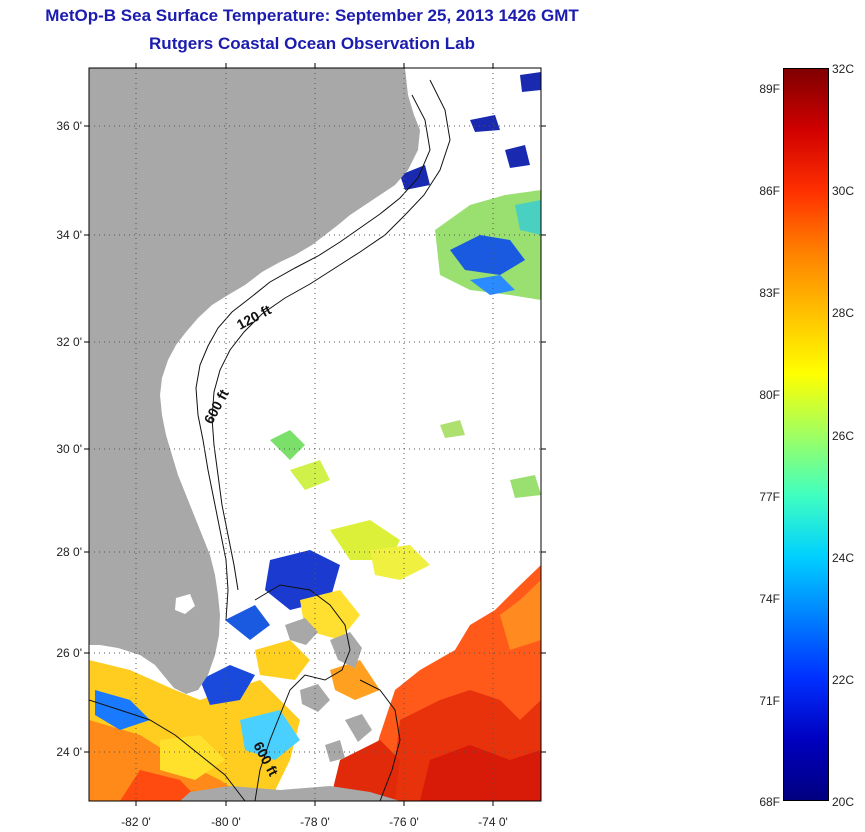 The image size is (865, 832). I want to click on colorbar-f-label: 71F, so click(769, 701).